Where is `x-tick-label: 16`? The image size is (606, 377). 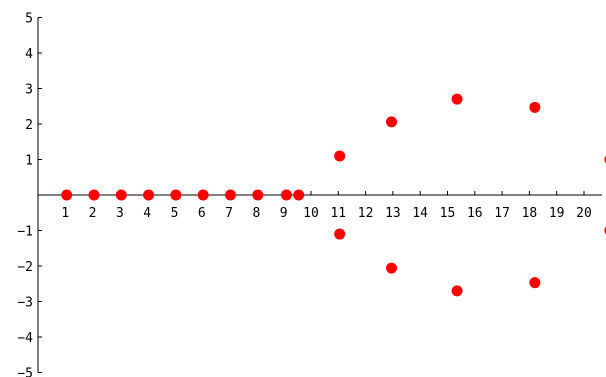
x-tick-label: 16 is located at coordinates (475, 213).